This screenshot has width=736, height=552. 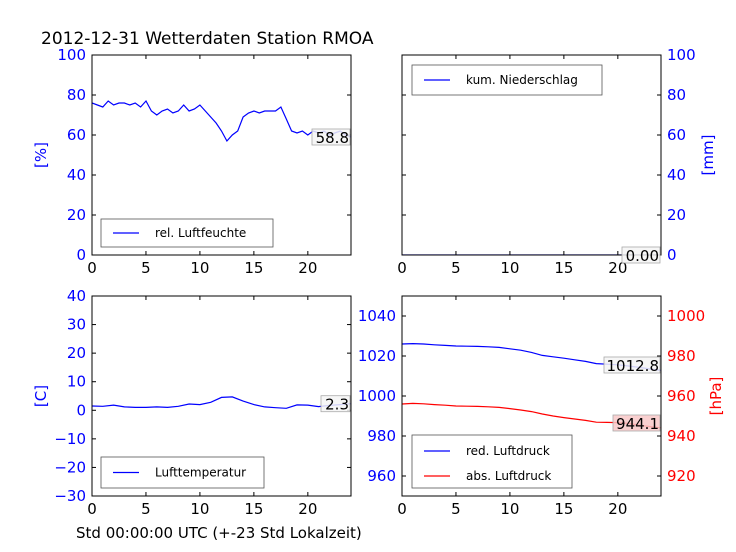 I want to click on value-label: 944.1, so click(x=637, y=424).